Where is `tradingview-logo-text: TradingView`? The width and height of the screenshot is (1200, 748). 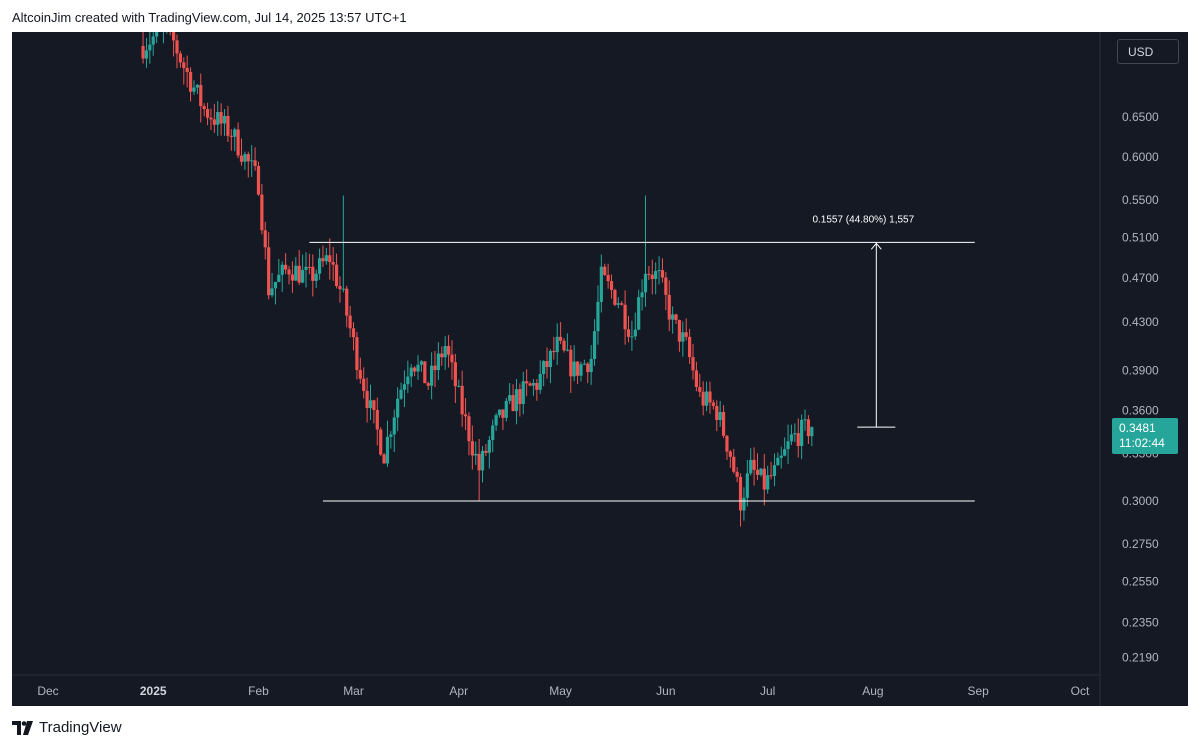 tradingview-logo-text: TradingView is located at coordinates (80, 727).